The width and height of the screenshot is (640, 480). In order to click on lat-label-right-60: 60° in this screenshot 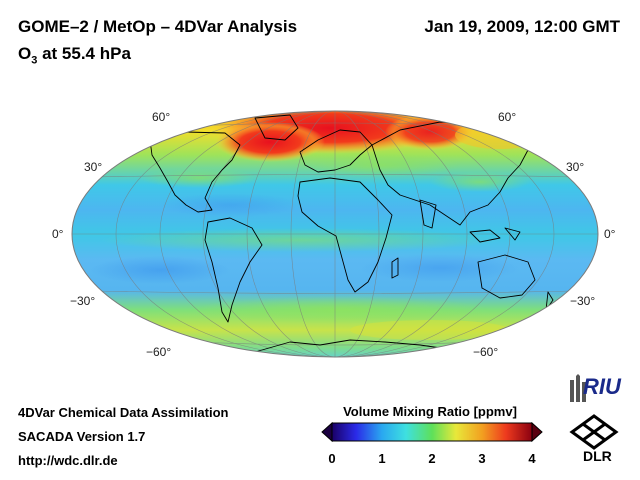, I will do `click(507, 117)`.